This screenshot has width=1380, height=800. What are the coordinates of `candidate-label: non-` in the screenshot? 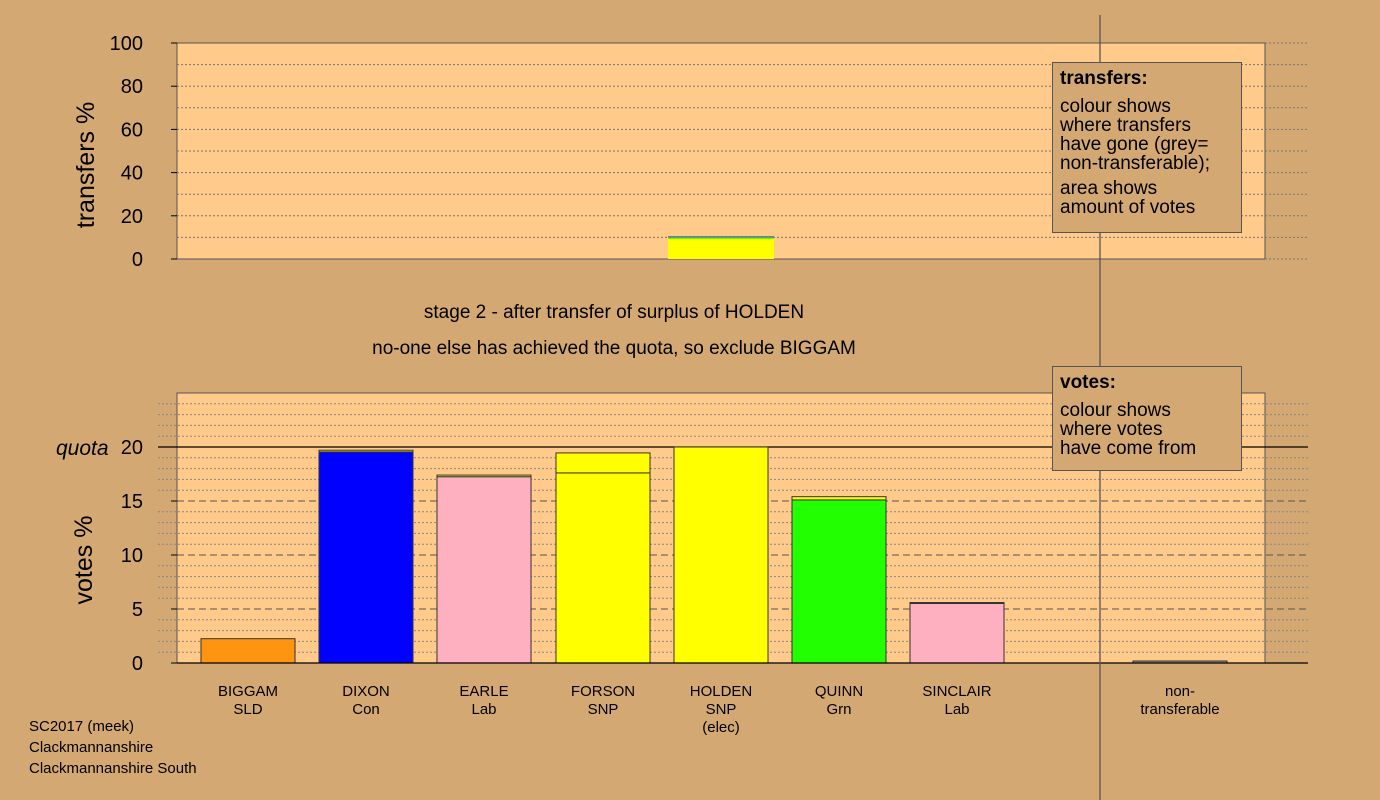 It's located at (1180, 691).